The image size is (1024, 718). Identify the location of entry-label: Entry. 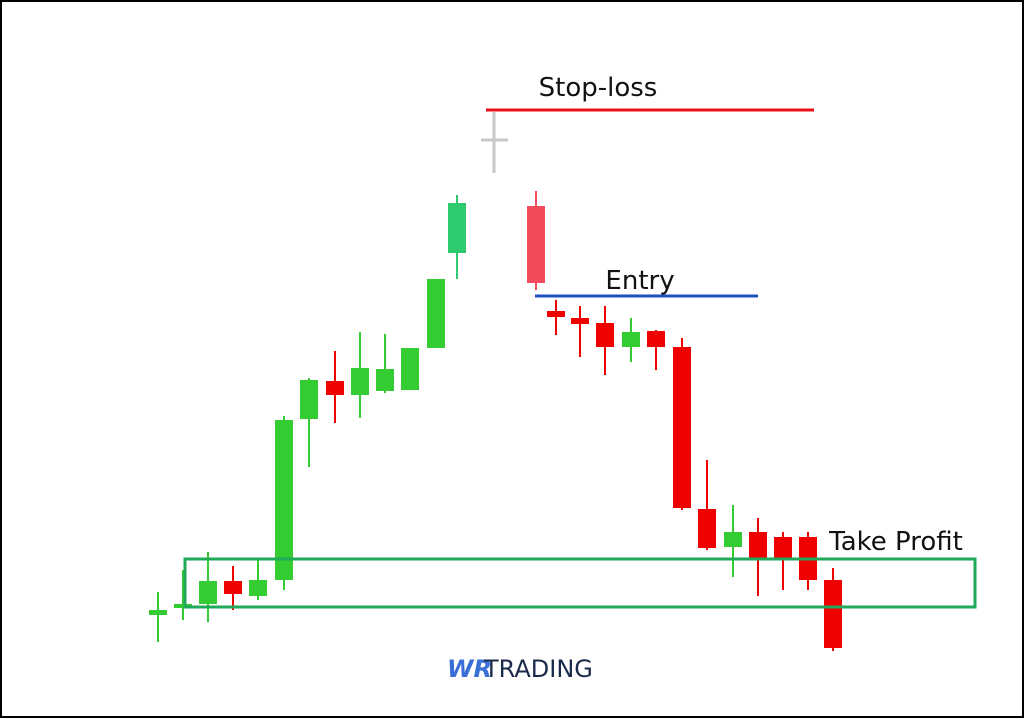
(639, 281).